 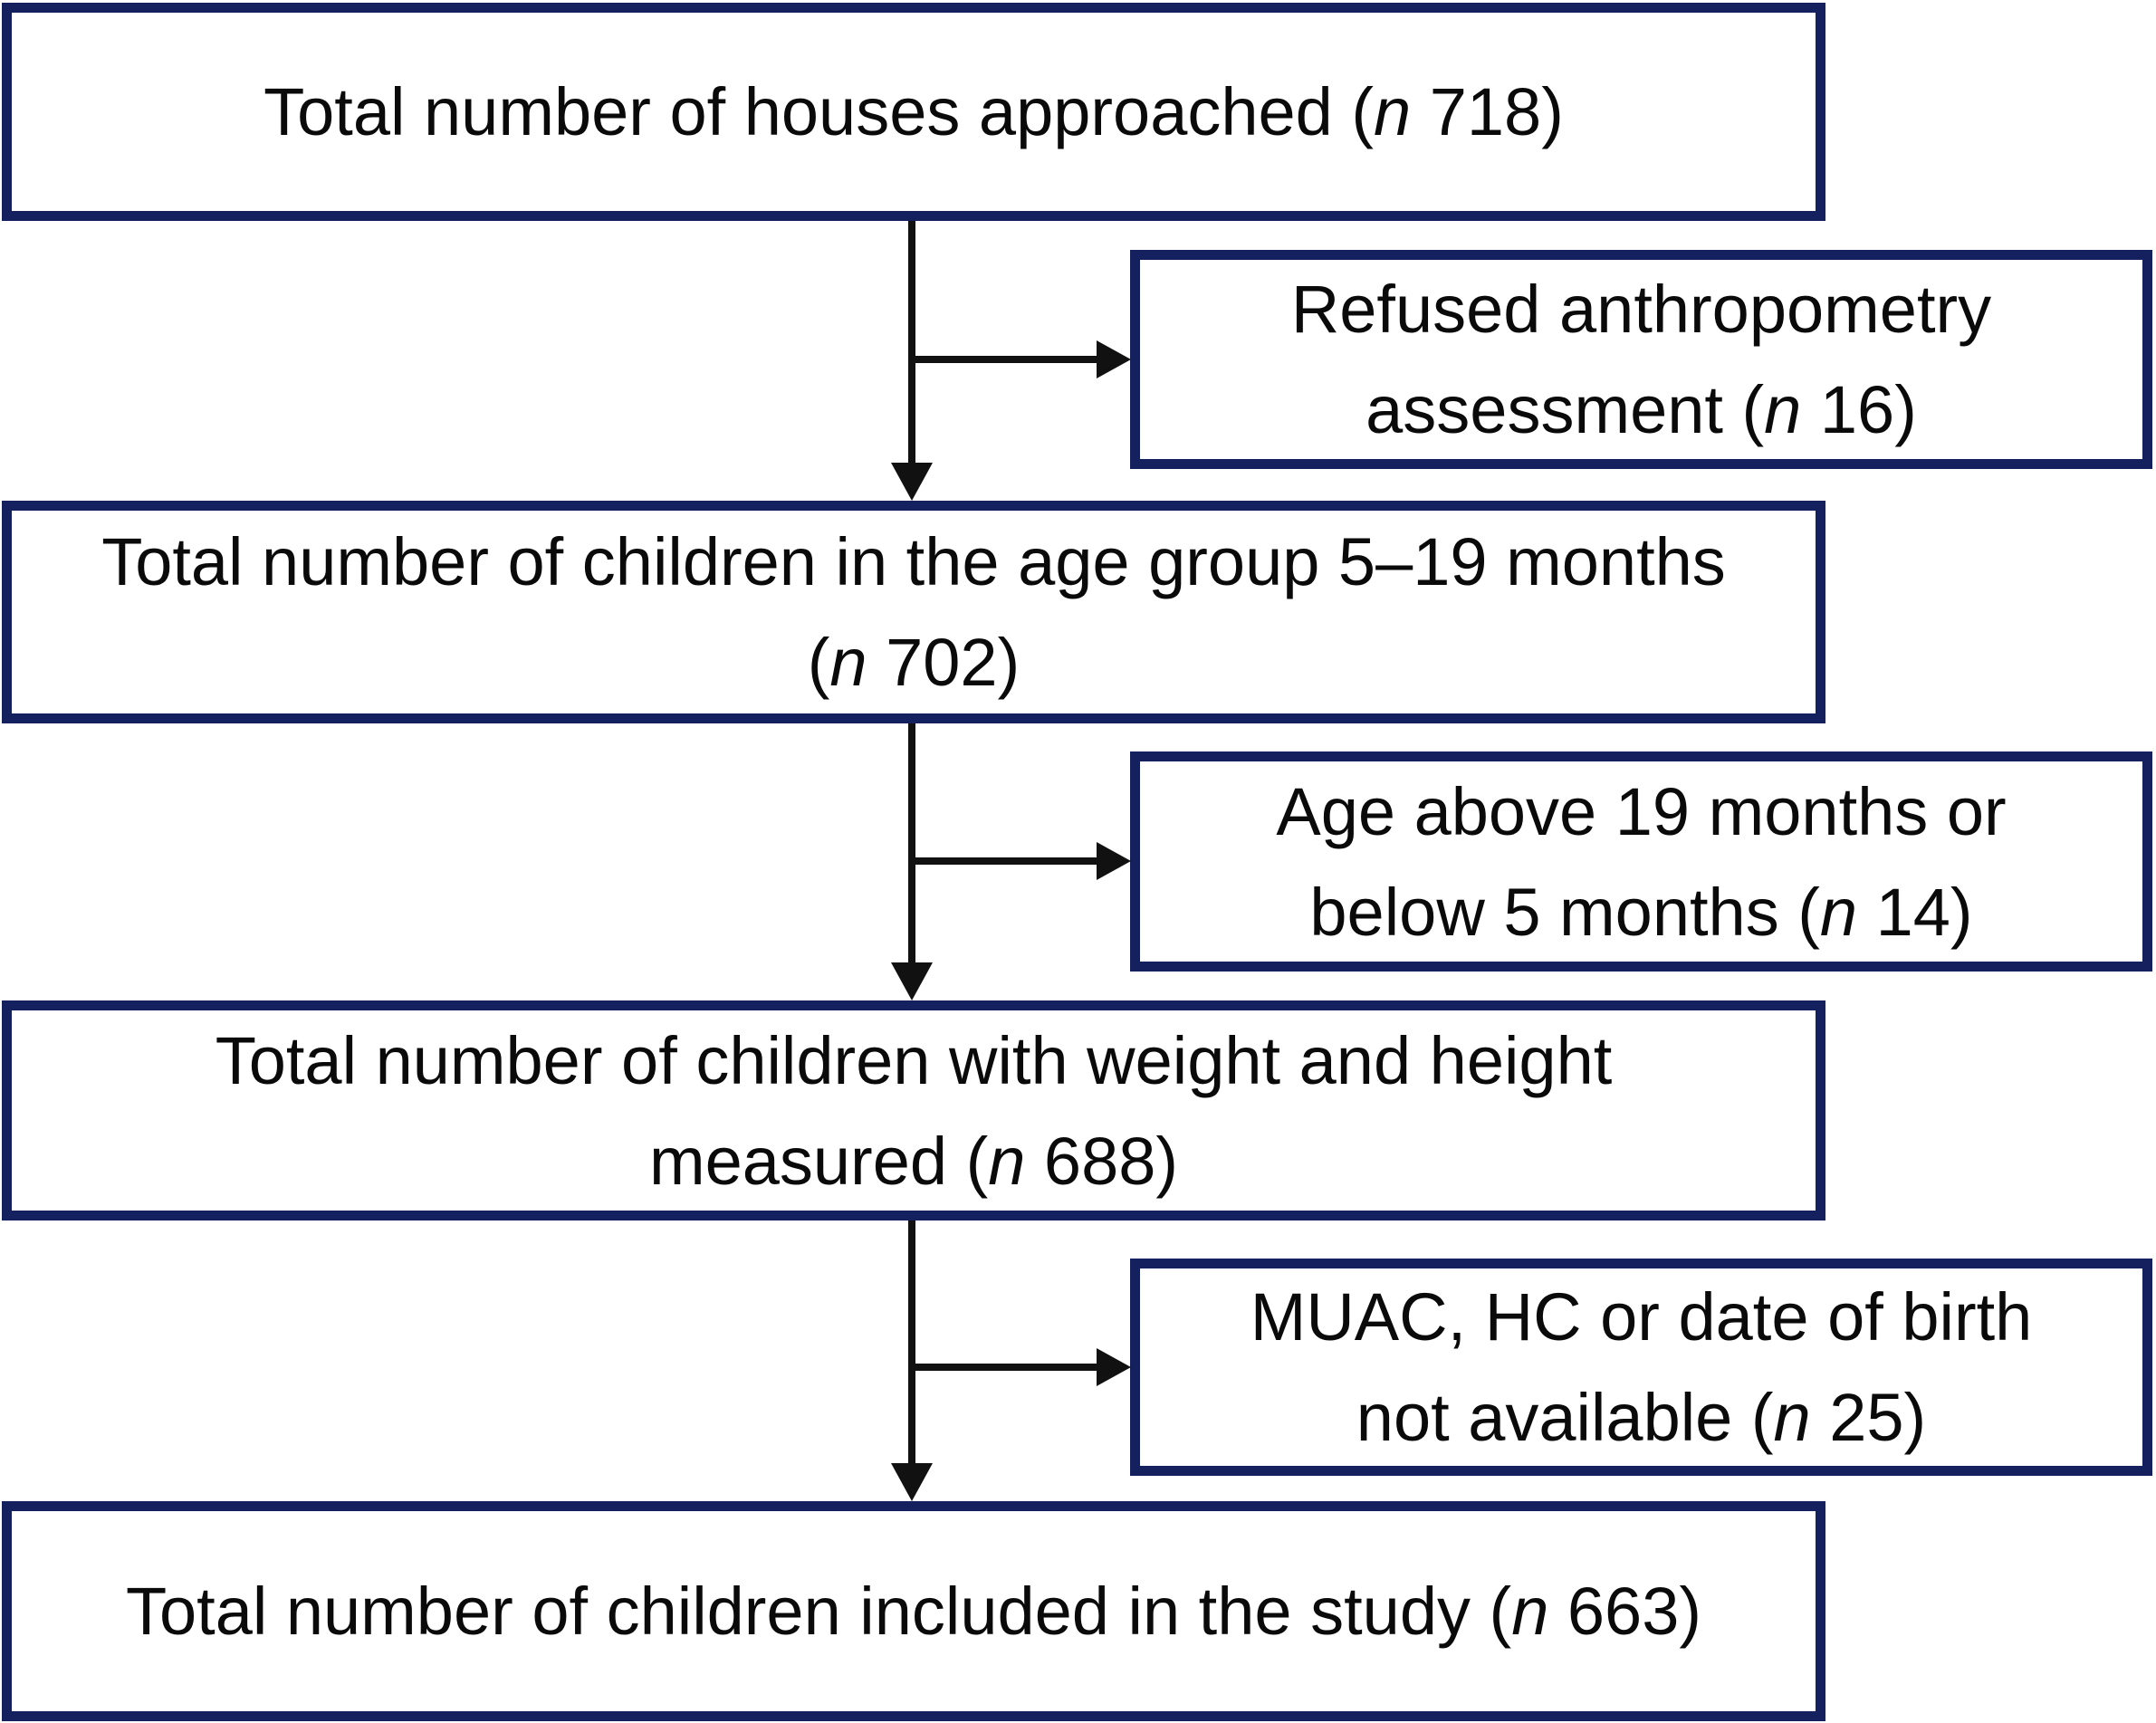 I want to click on text-line: below 5 months (n 14), so click(x=1641, y=912).